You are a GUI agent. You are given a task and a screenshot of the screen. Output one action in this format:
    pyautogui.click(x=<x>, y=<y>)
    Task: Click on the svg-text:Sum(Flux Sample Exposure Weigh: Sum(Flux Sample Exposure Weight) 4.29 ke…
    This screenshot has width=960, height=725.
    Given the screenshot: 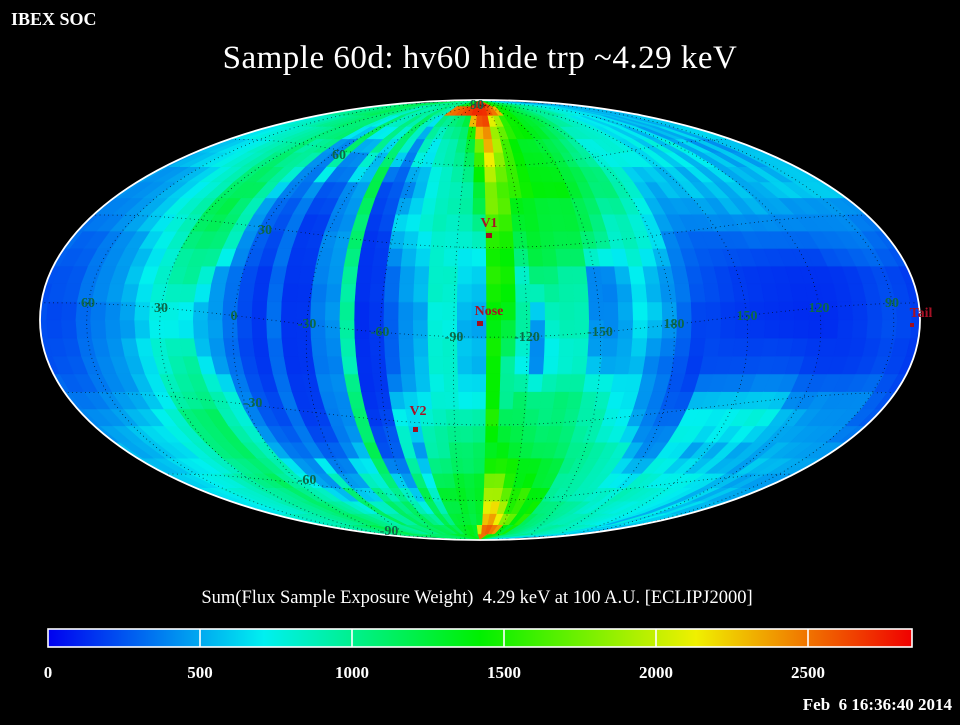 What is the action you would take?
    pyautogui.click(x=476, y=598)
    